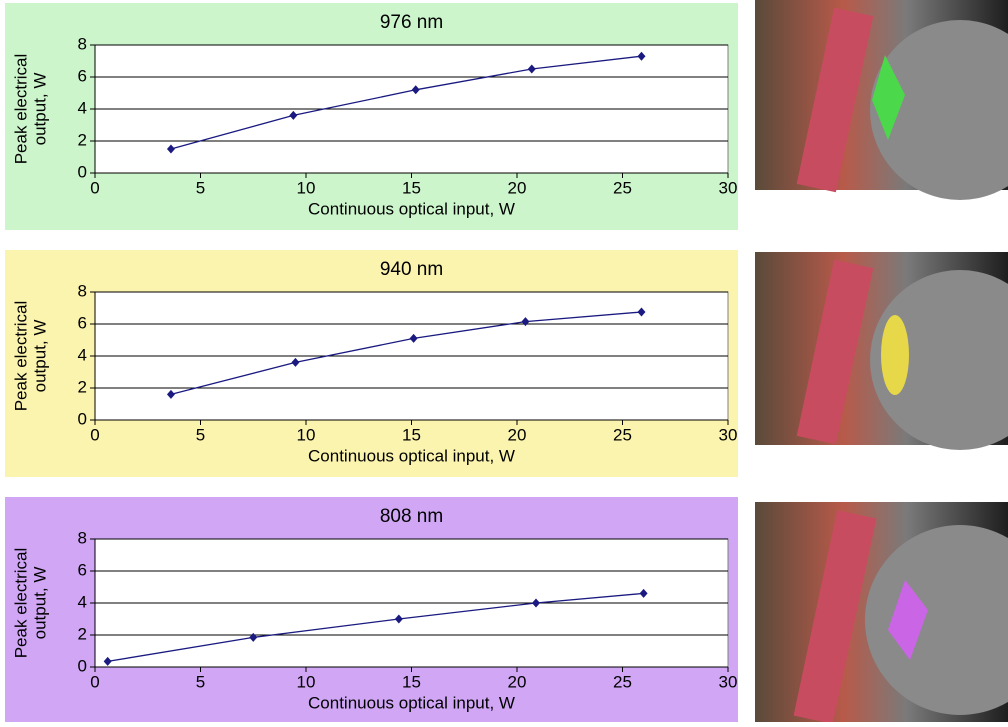 The width and height of the screenshot is (1008, 727). Describe the element at coordinates (411, 516) in the screenshot. I see `chart-title: 808 nm` at that location.